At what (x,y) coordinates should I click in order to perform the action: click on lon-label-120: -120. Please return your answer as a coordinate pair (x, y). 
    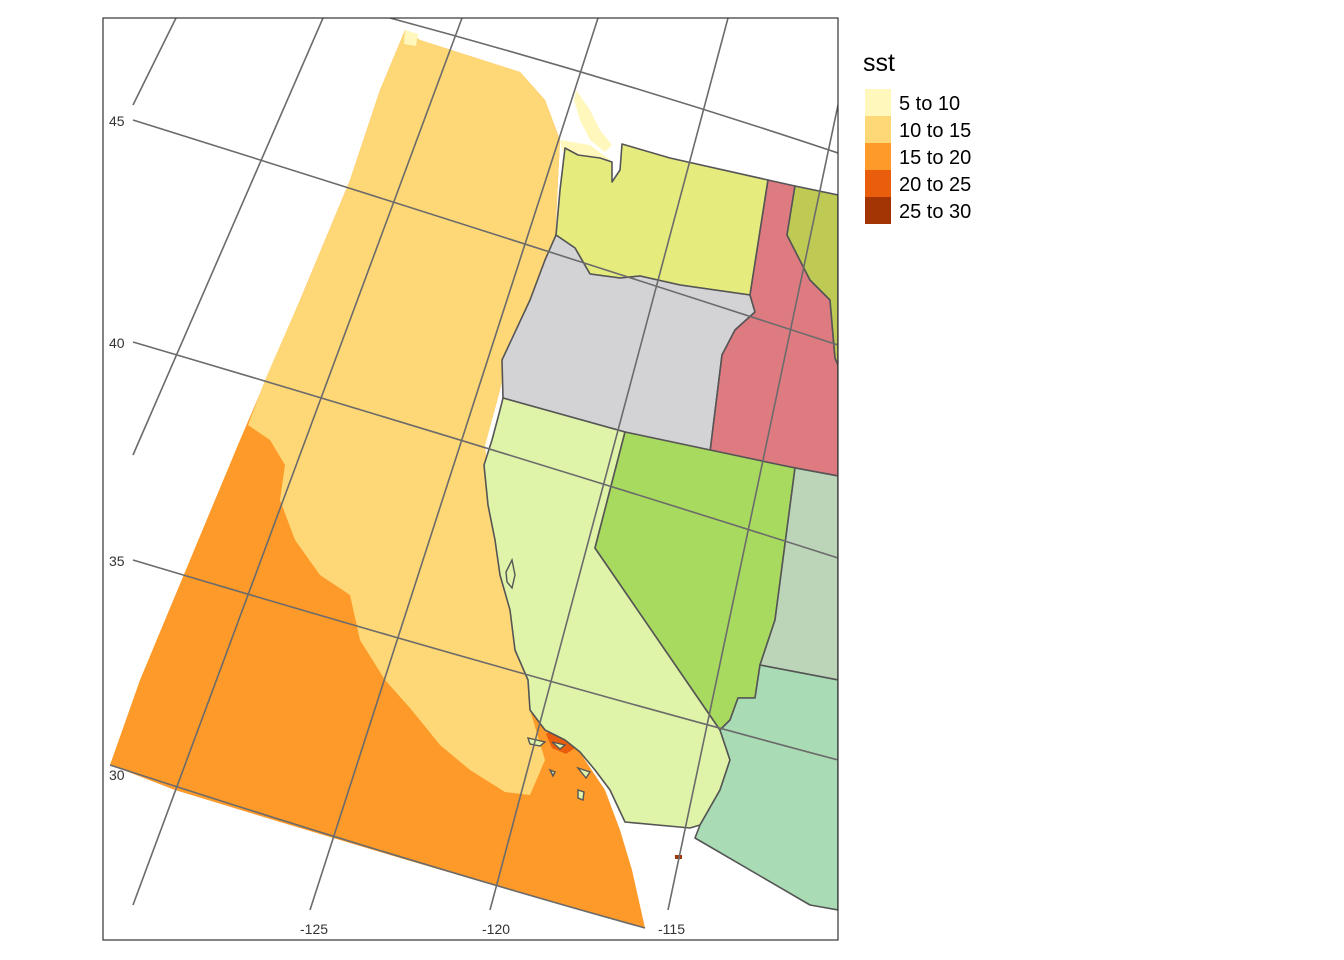
    Looking at the image, I should click on (496, 929).